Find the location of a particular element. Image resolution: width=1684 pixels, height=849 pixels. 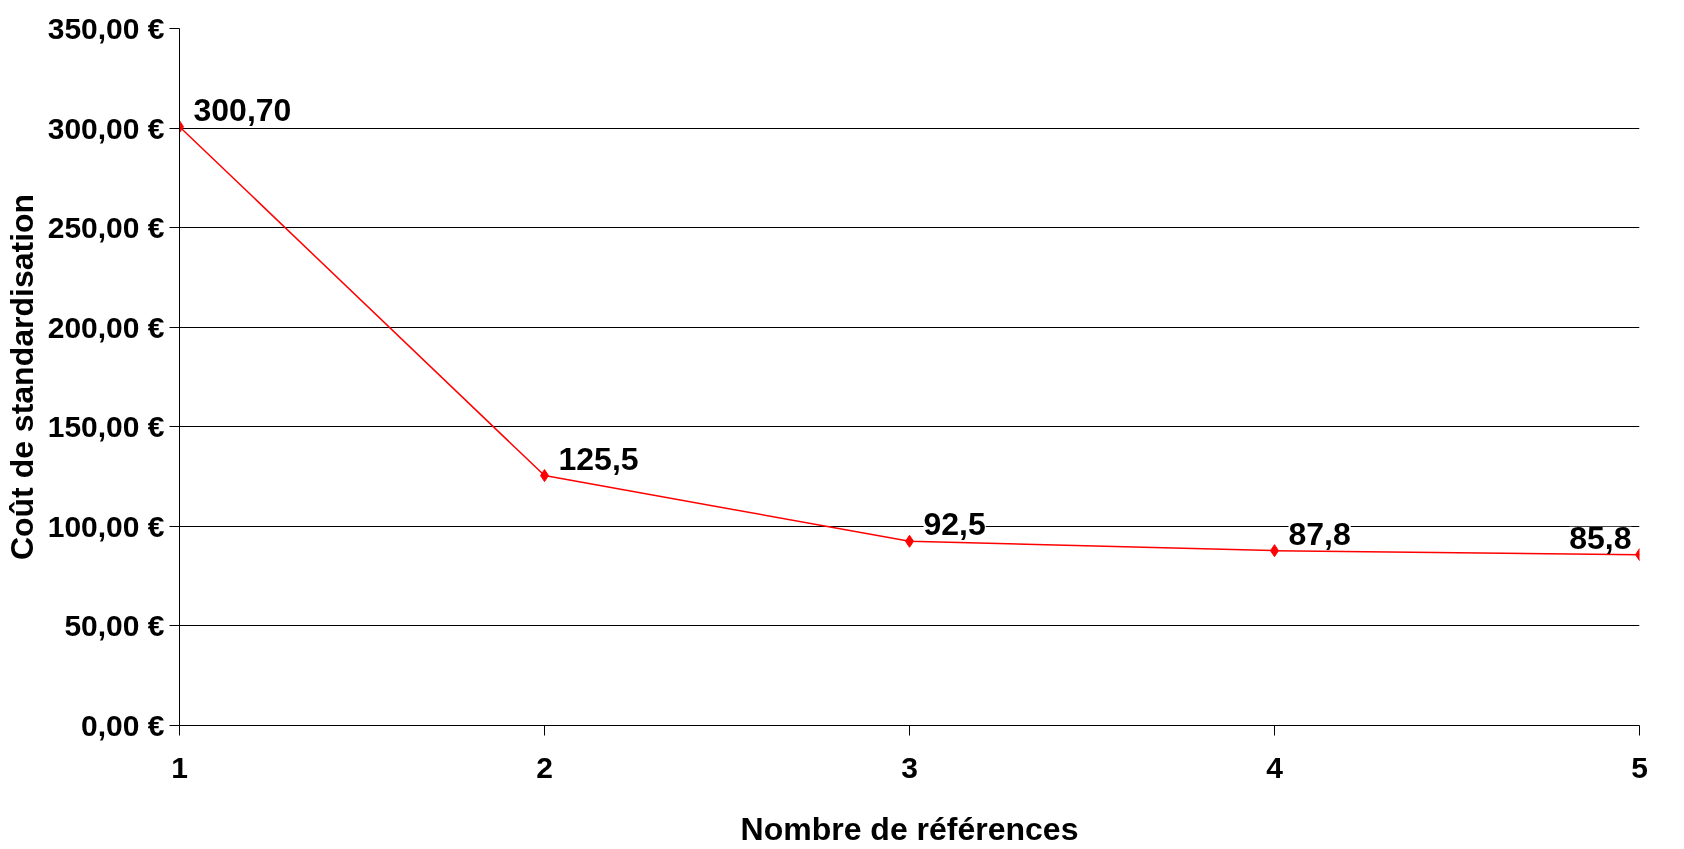

y-tick-label: 200,00 € is located at coordinates (106, 327).